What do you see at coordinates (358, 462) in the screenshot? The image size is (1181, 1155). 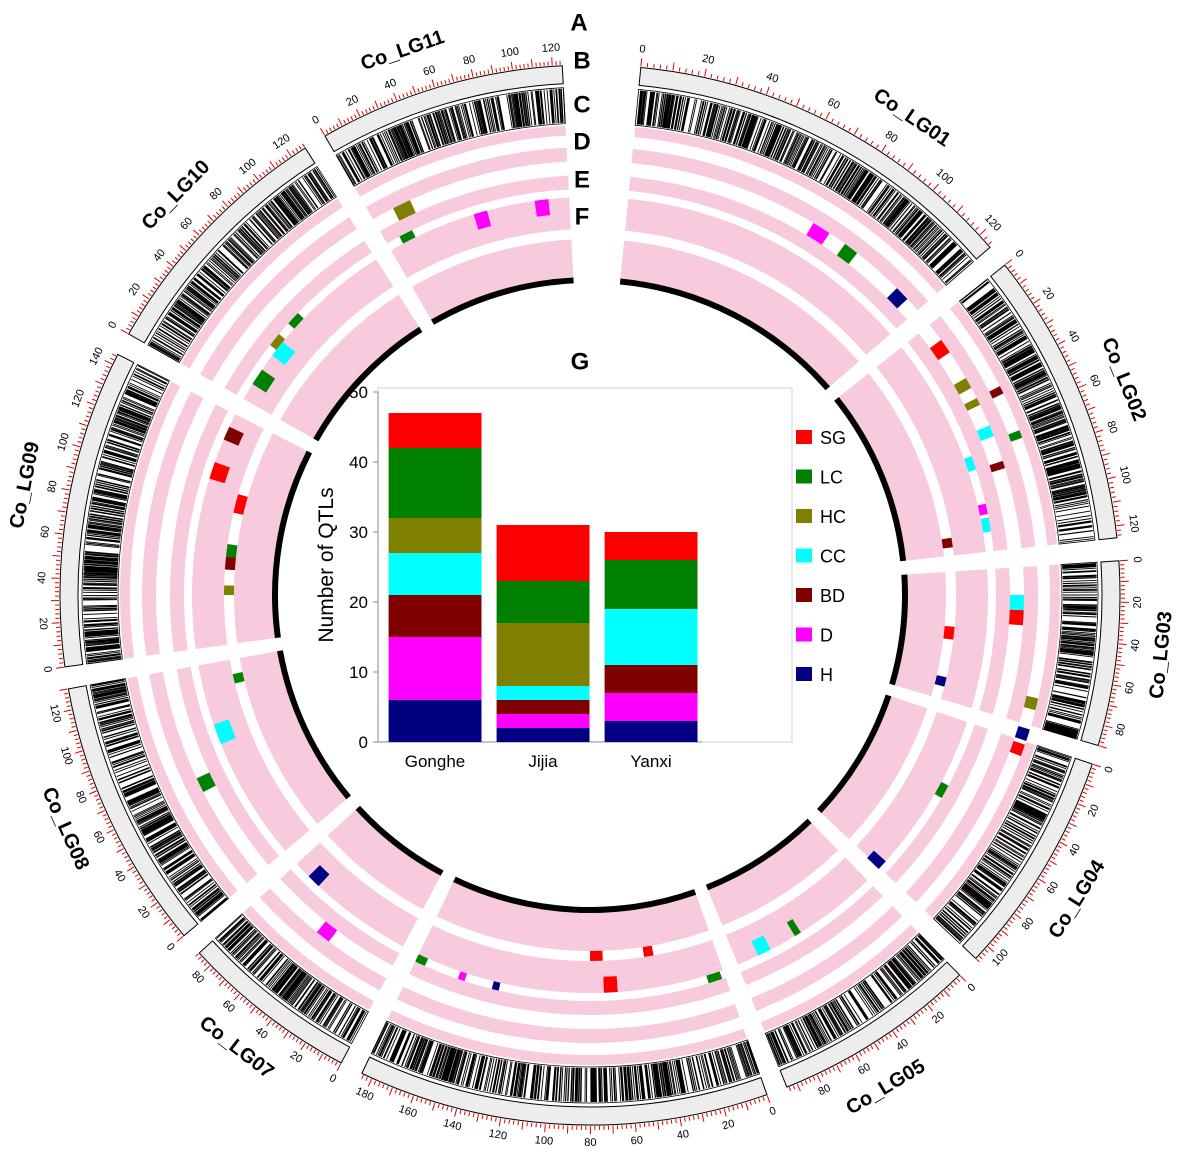 I see `y-tick-label: 40` at bounding box center [358, 462].